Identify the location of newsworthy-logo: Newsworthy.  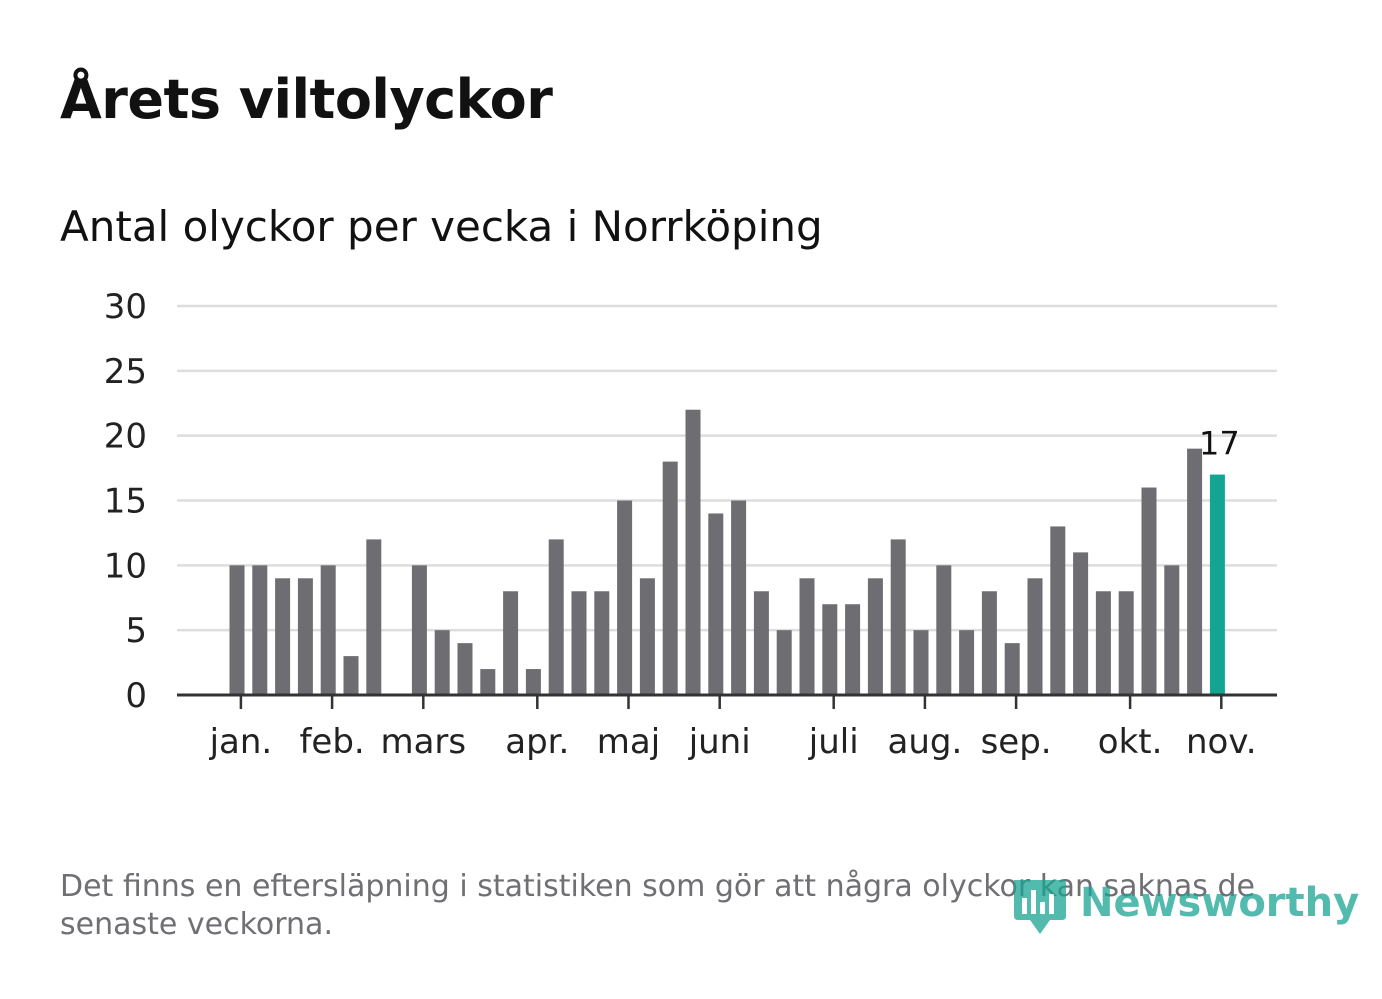
(1184, 909).